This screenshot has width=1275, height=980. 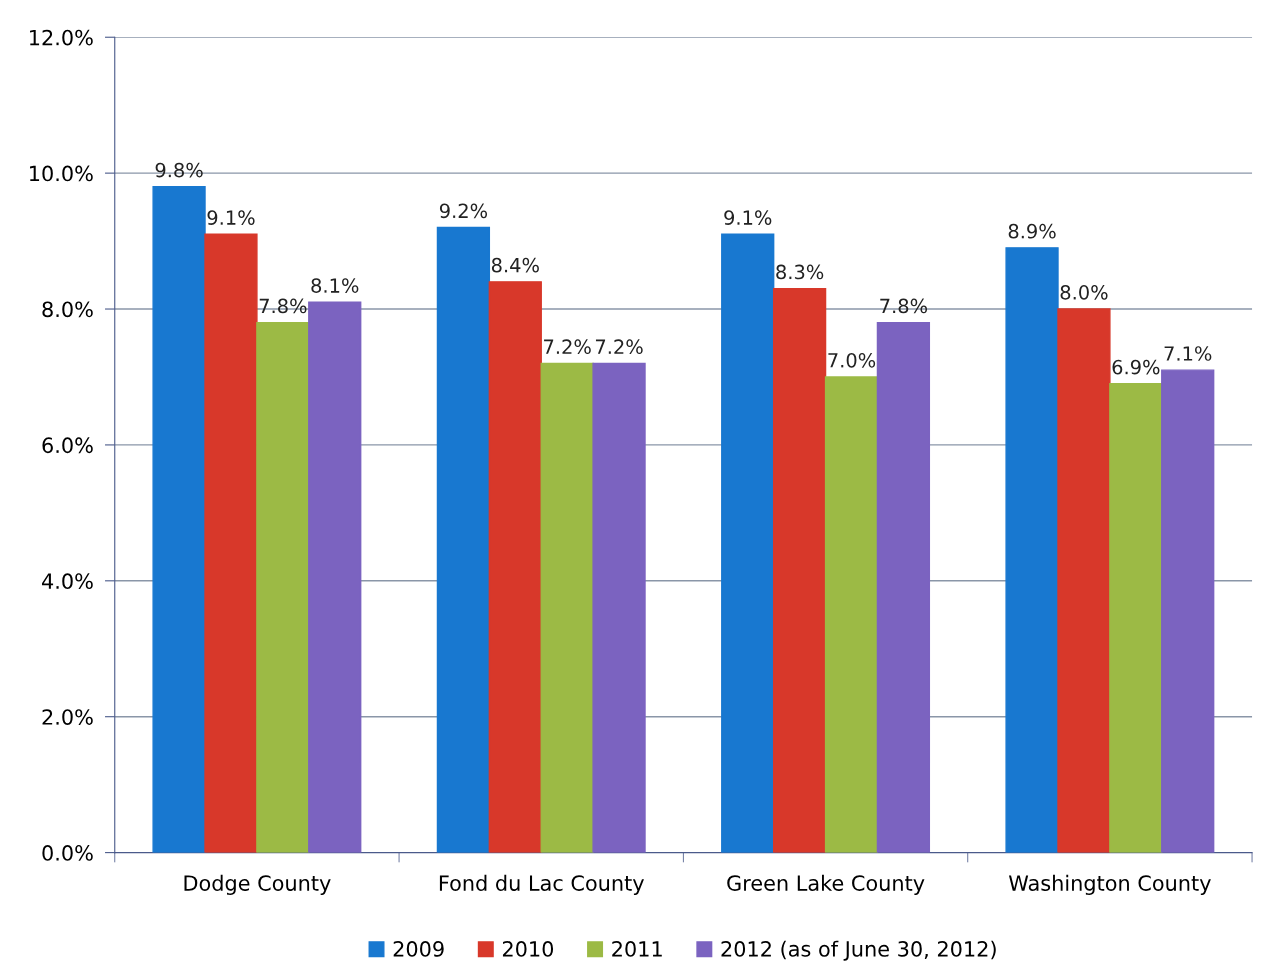 What do you see at coordinates (67, 309) in the screenshot?
I see `y-tick-label: 8.0%` at bounding box center [67, 309].